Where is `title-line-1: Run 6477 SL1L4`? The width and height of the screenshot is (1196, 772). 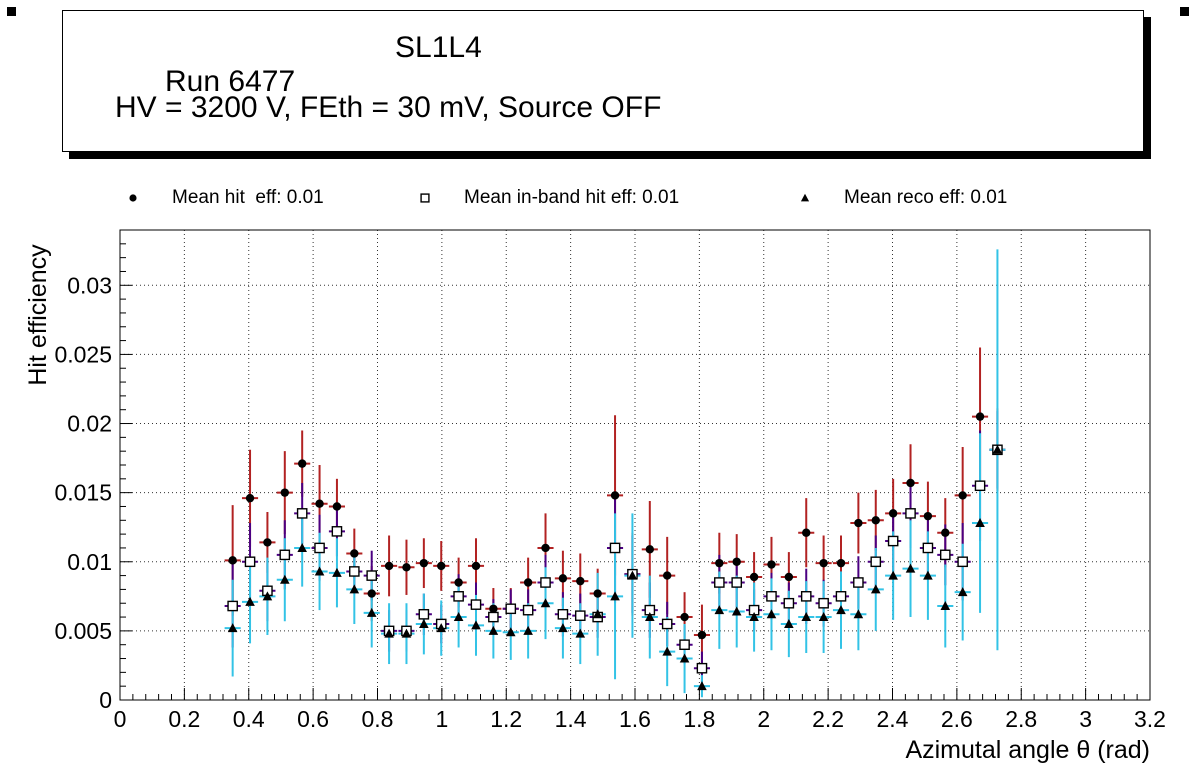
title-line-1: Run 6477 SL1L4 is located at coordinates (298, 99).